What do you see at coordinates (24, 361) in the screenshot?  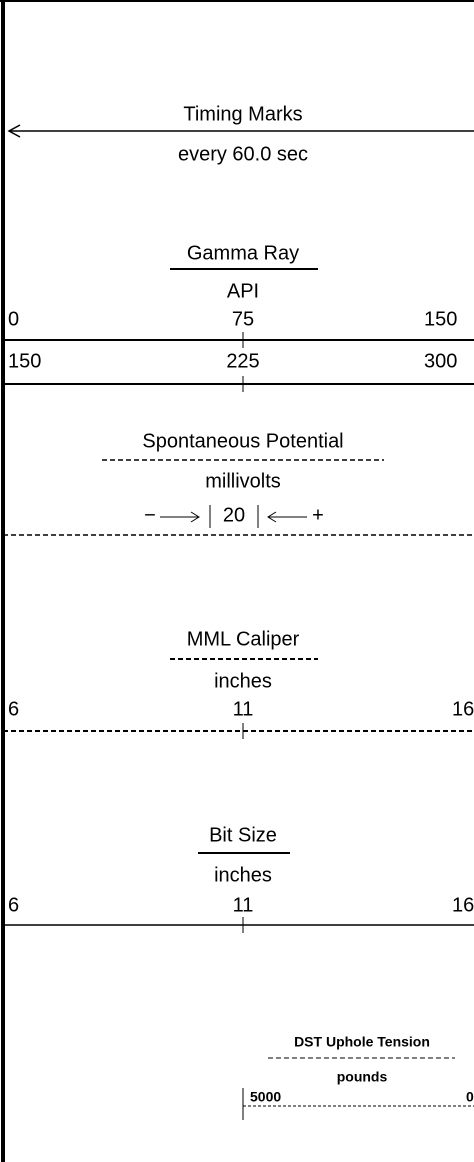 I see `scale-left: 150` at bounding box center [24, 361].